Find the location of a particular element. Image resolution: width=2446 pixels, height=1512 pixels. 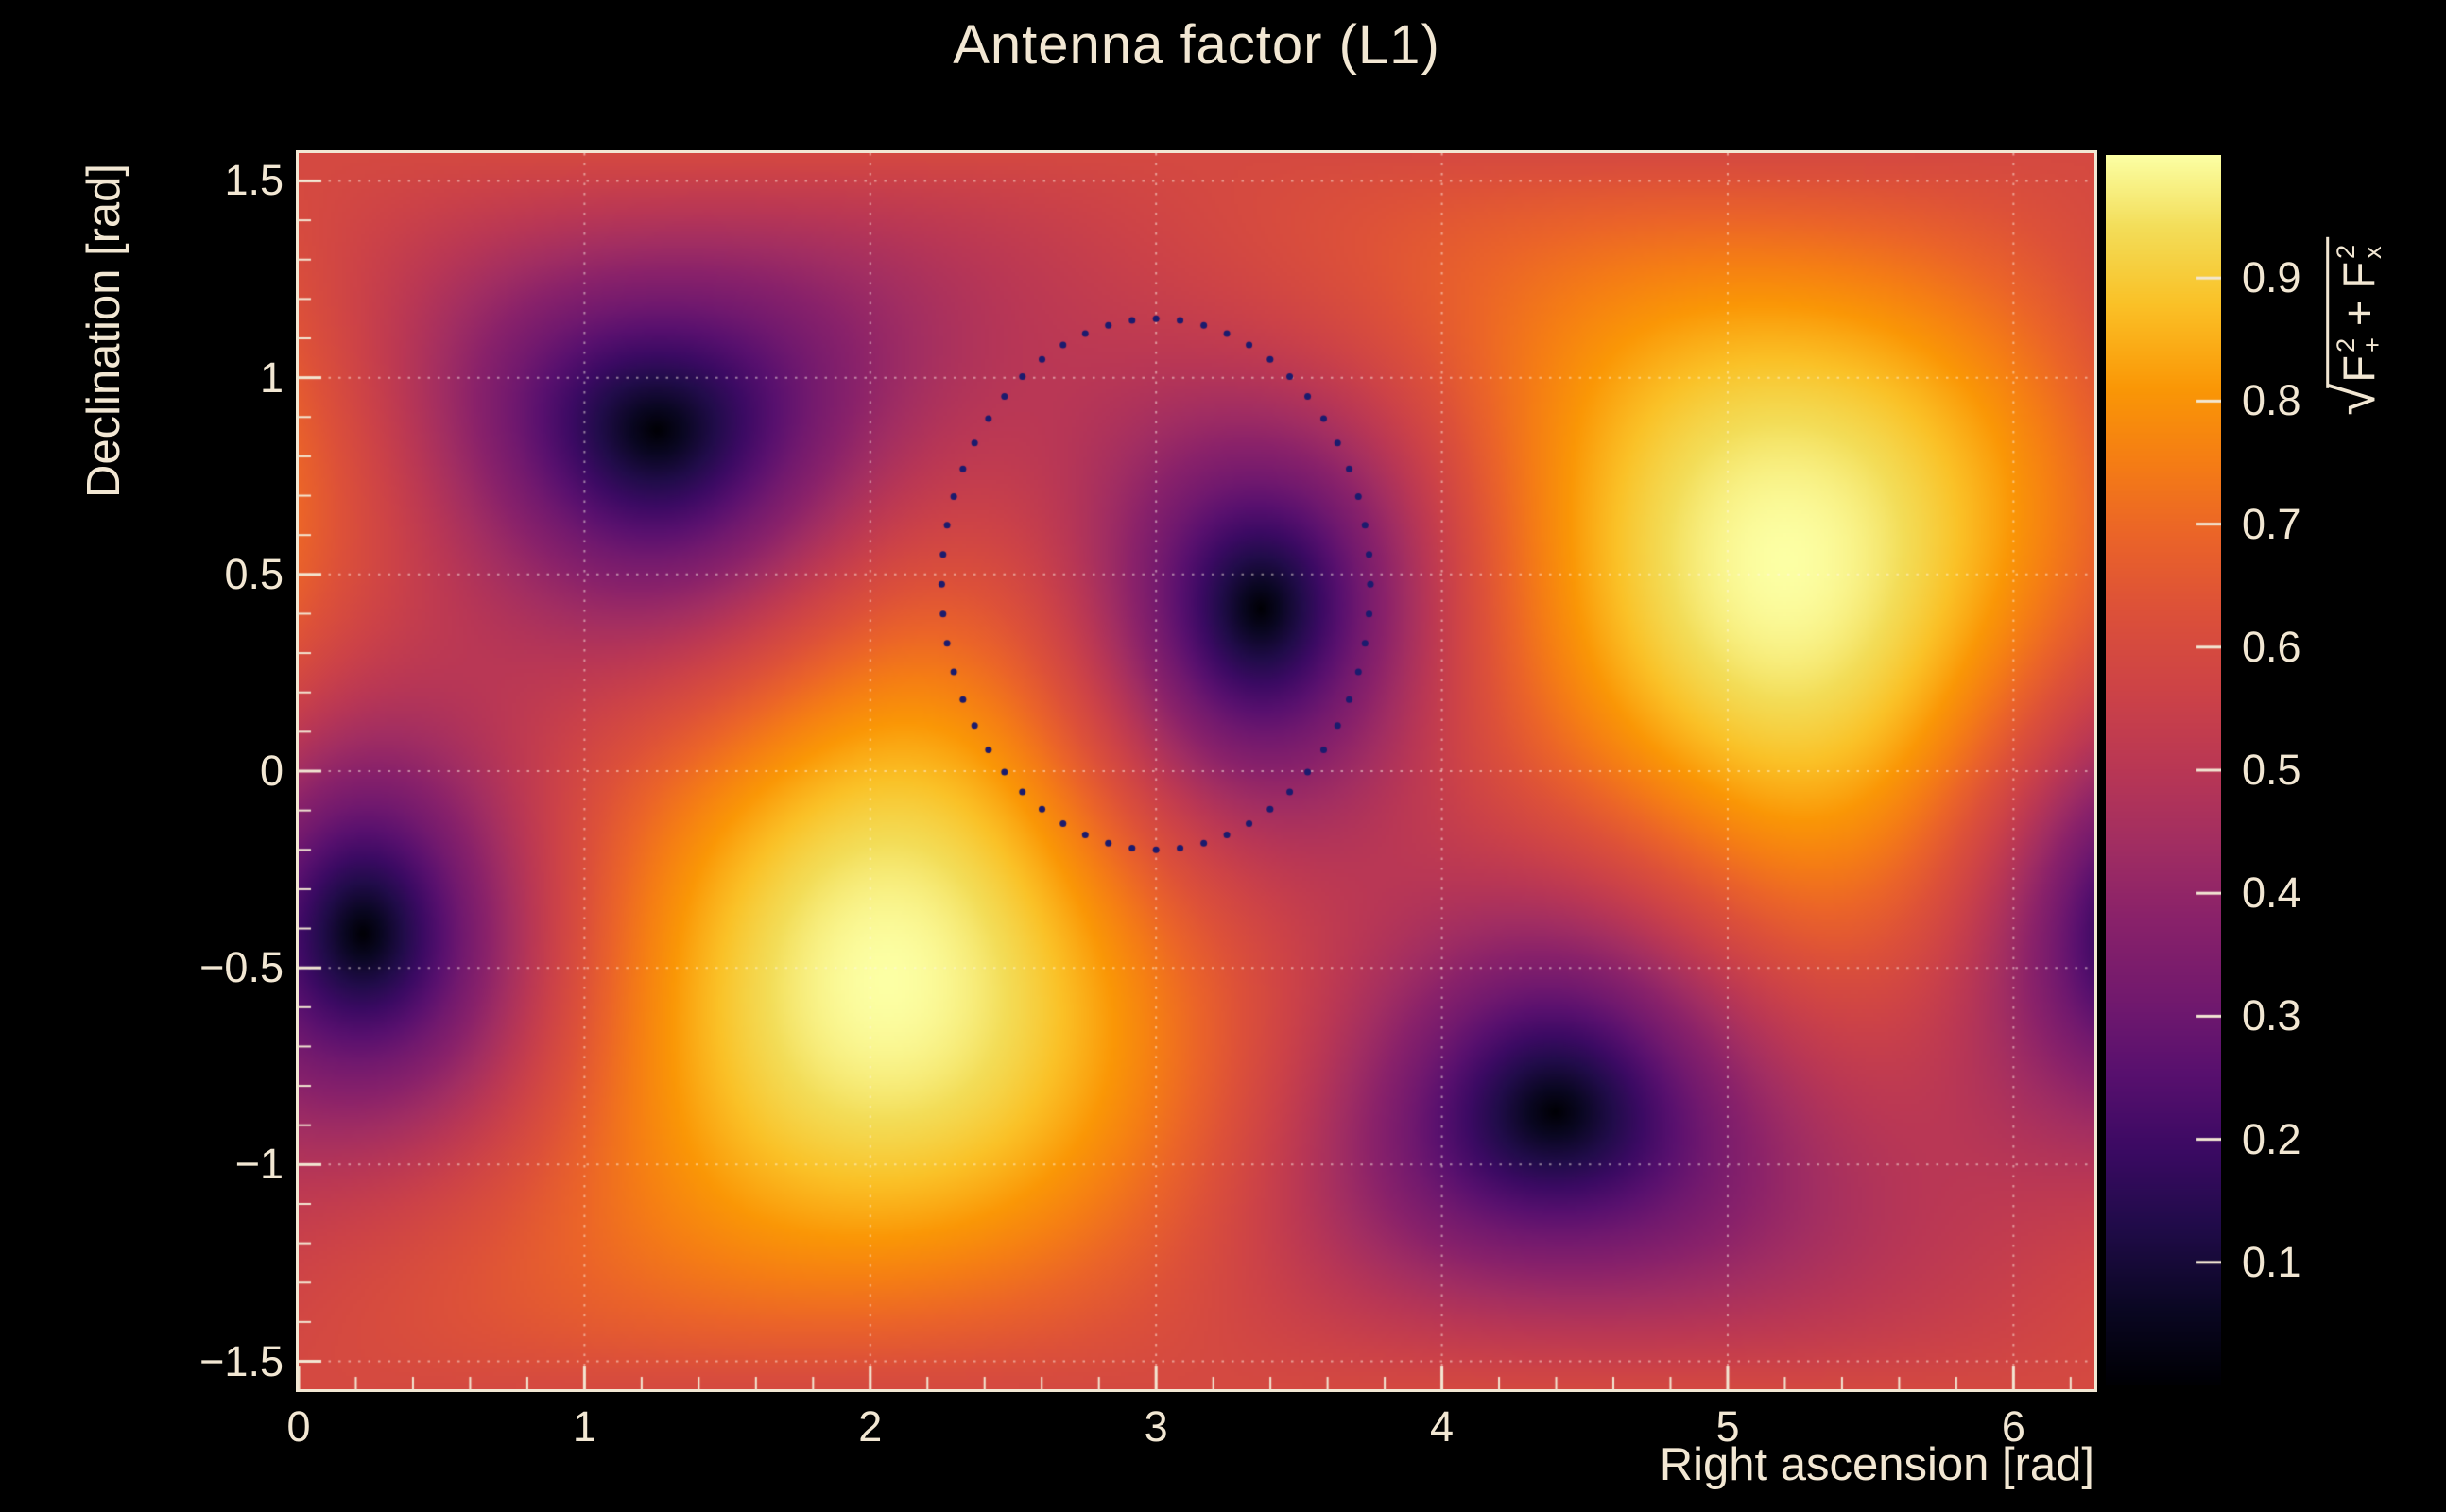

fplus-sub: + is located at coordinates (2372, 344).